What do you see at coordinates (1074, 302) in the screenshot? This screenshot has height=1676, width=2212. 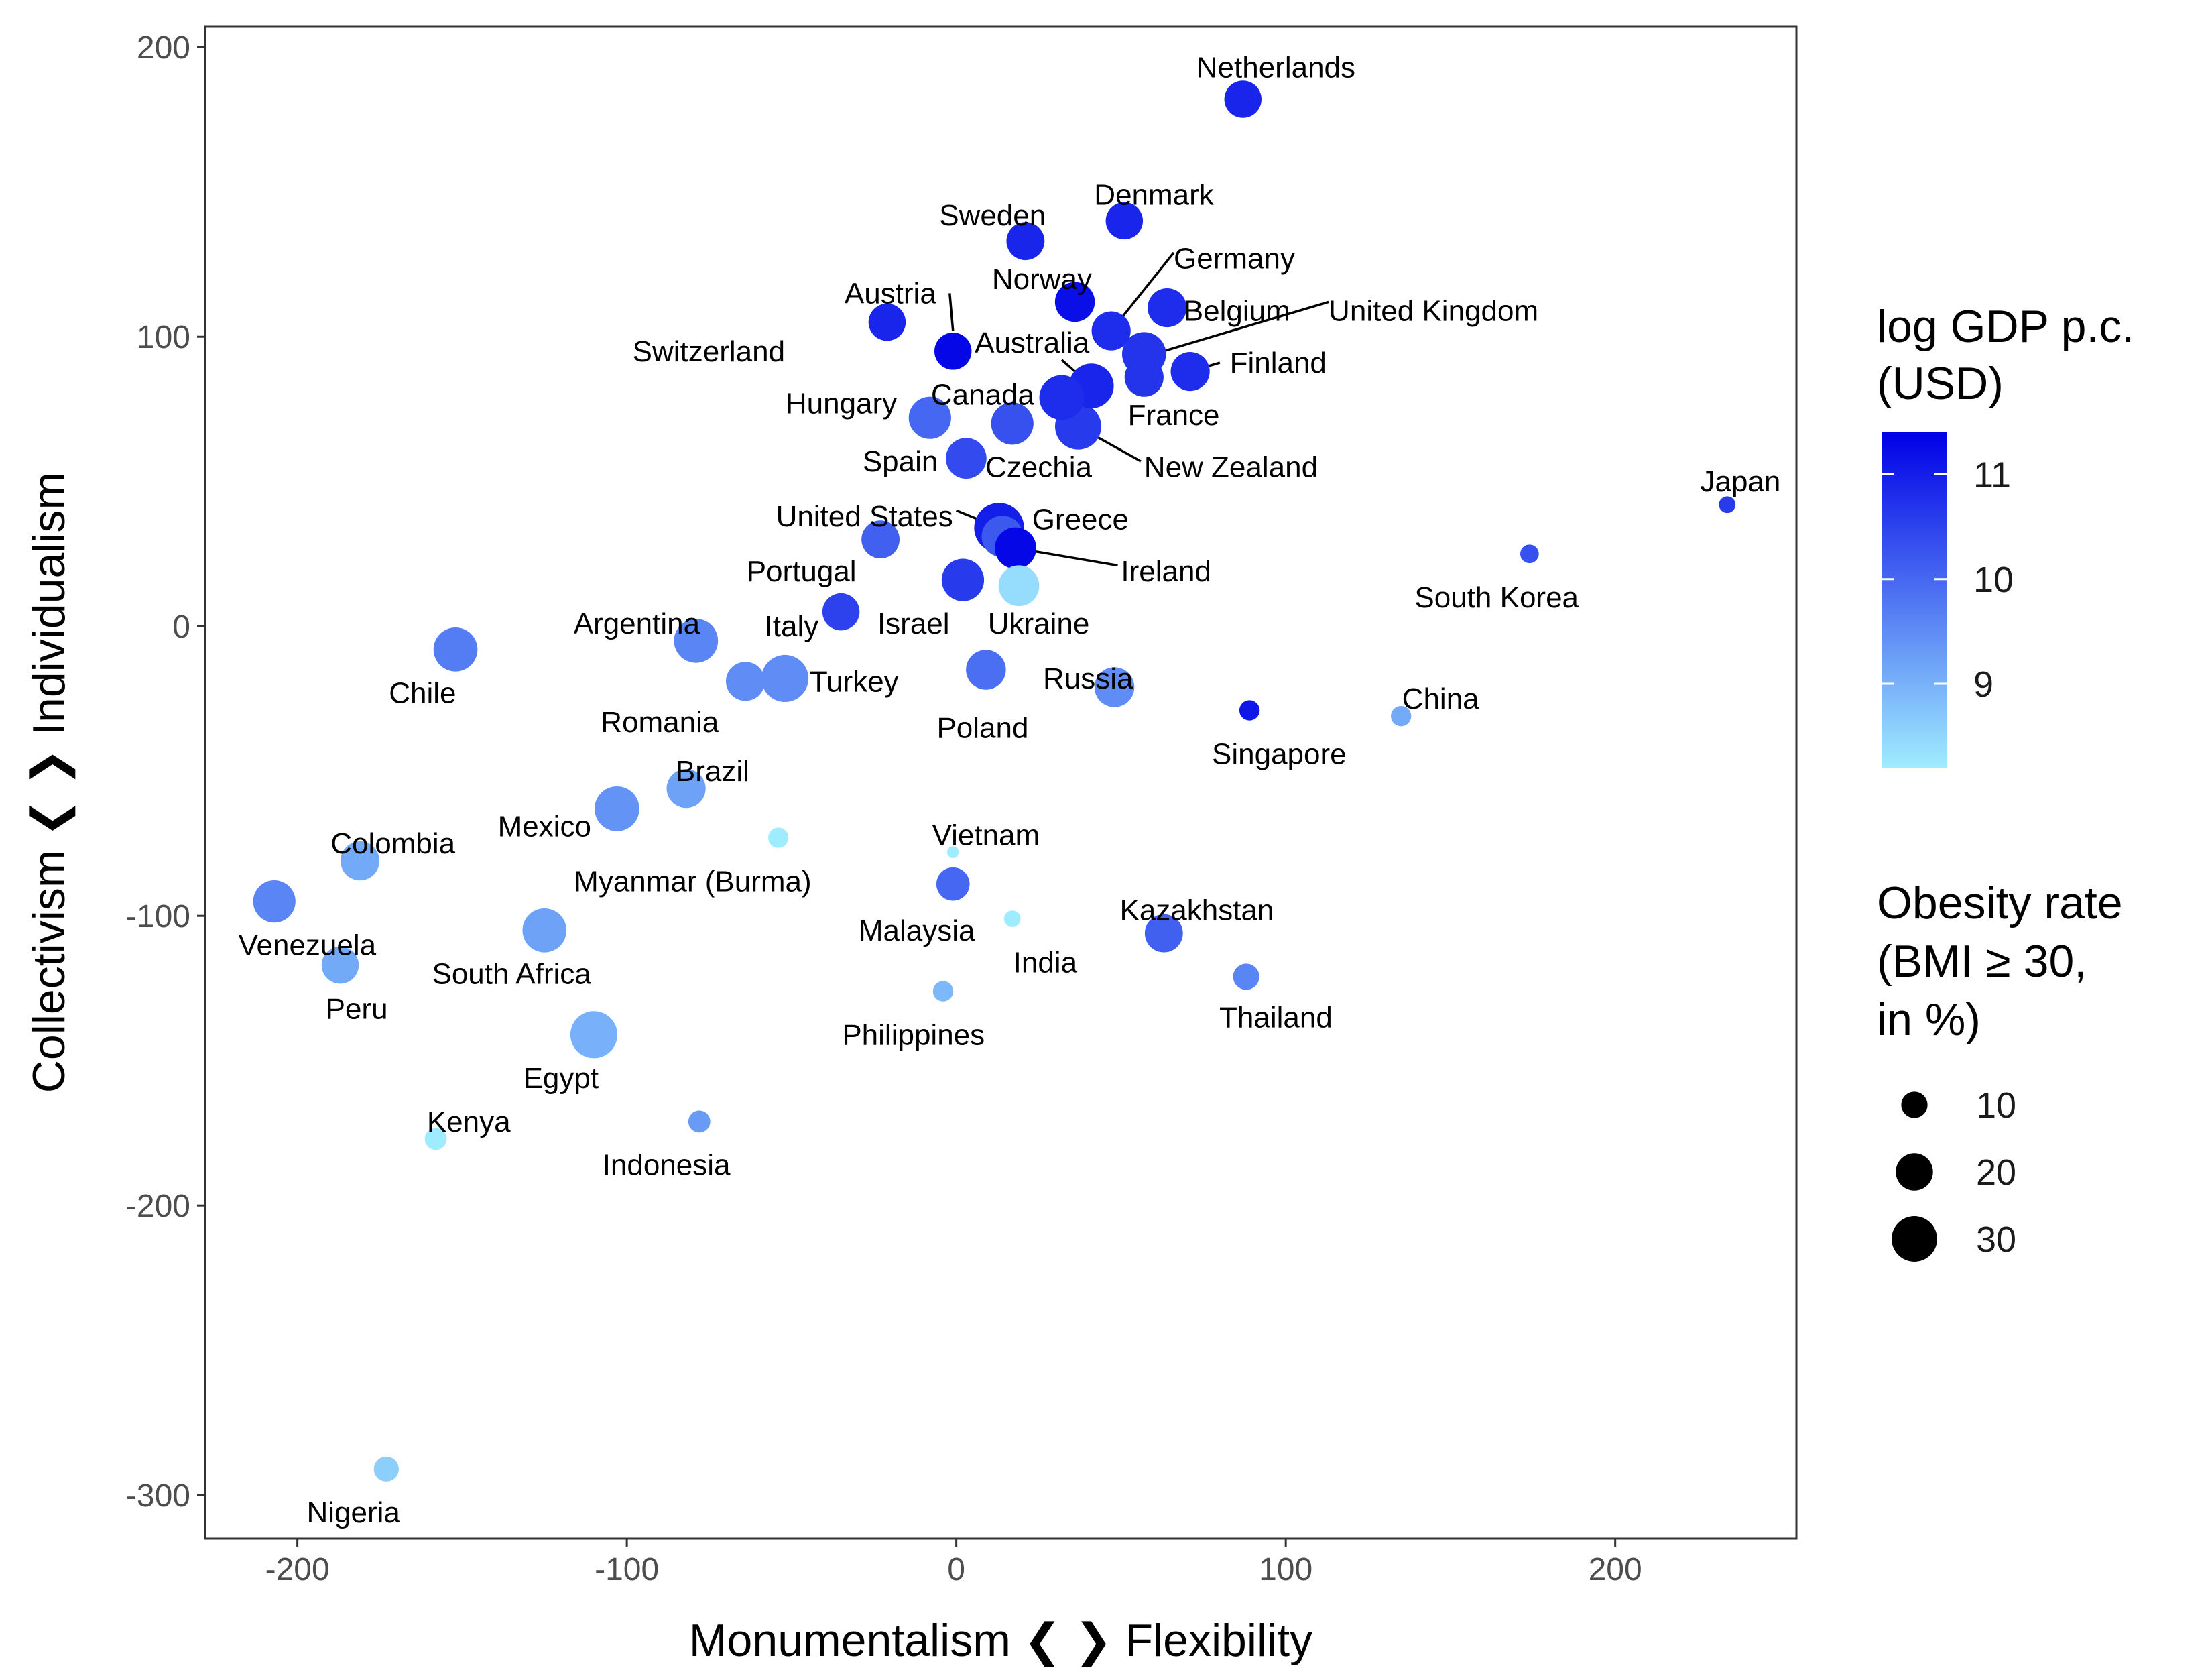 I see `point-norway` at bounding box center [1074, 302].